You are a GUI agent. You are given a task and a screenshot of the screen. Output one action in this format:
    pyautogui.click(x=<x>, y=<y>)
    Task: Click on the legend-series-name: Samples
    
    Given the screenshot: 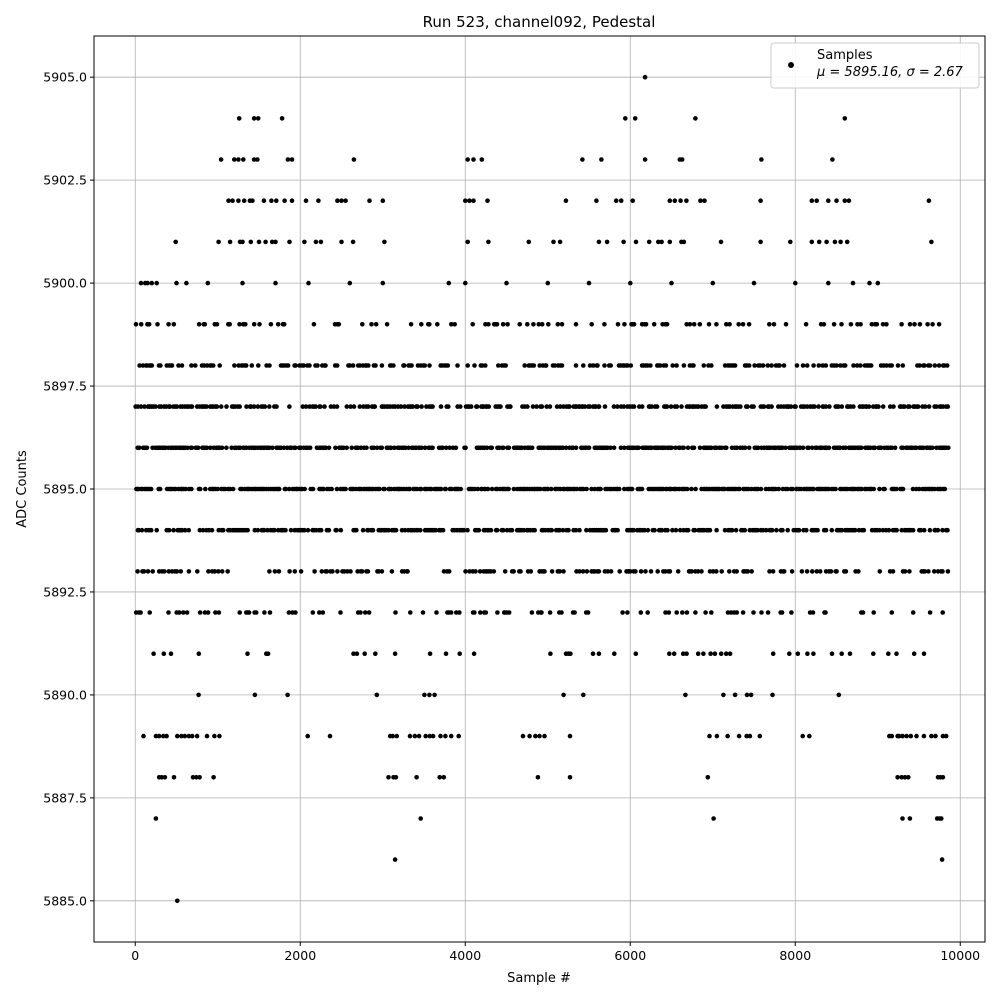 What is the action you would take?
    pyautogui.click(x=845, y=55)
    